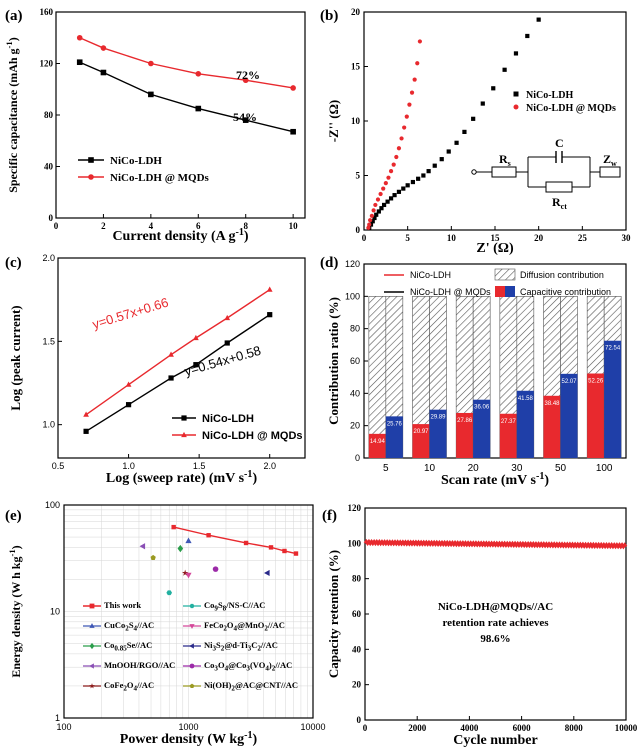 Image resolution: width=638 pixels, height=751 pixels. What do you see at coordinates (610, 160) in the screenshot?
I see `circuit-label: Zw` at bounding box center [610, 160].